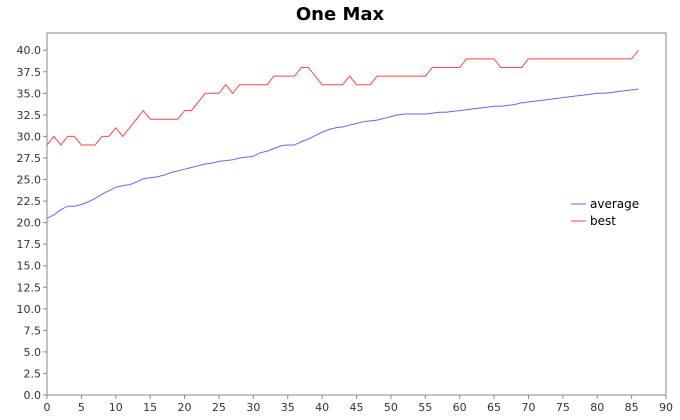 Image resolution: width=680 pixels, height=420 pixels. Describe the element at coordinates (29, 309) in the screenshot. I see `y-tick-label: 10.0` at that location.